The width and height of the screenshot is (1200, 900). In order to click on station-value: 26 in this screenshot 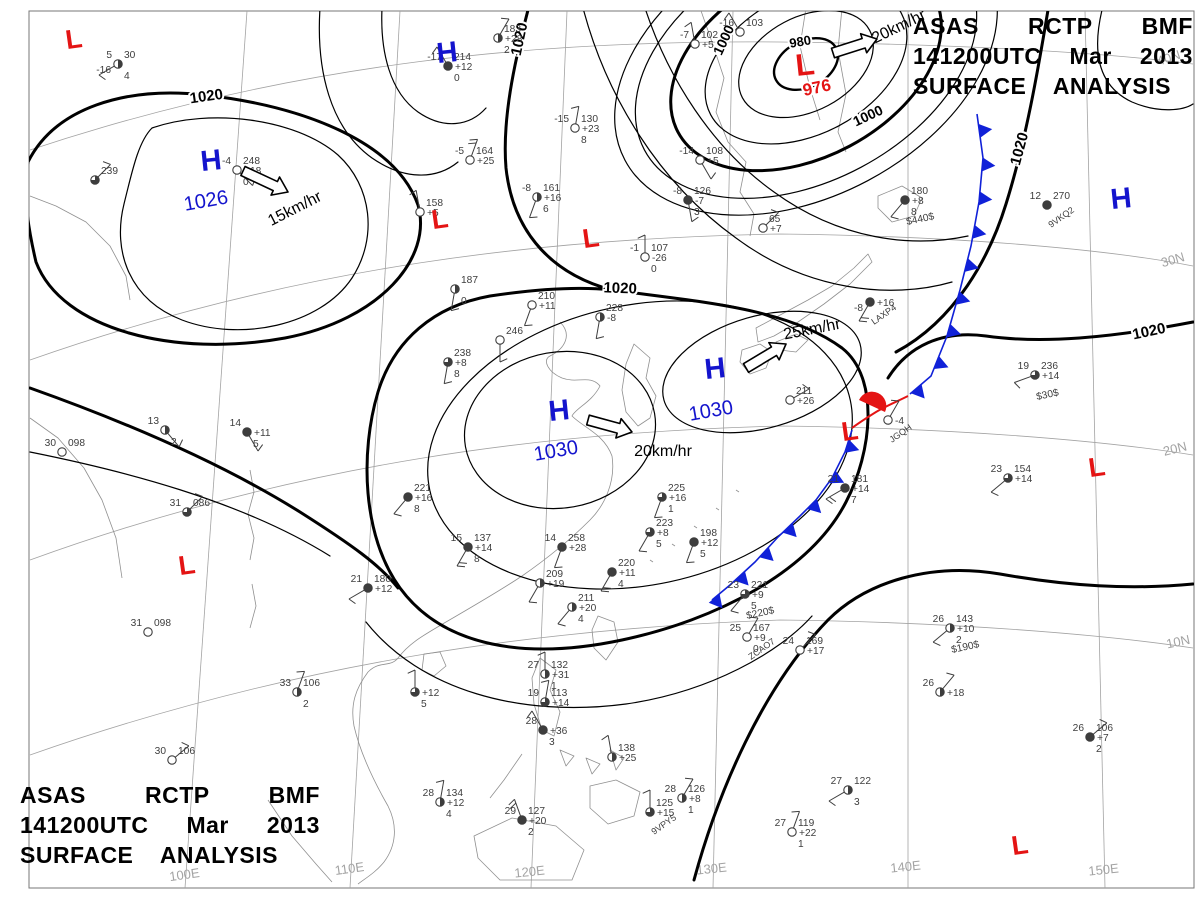, I will do `click(939, 619)`.